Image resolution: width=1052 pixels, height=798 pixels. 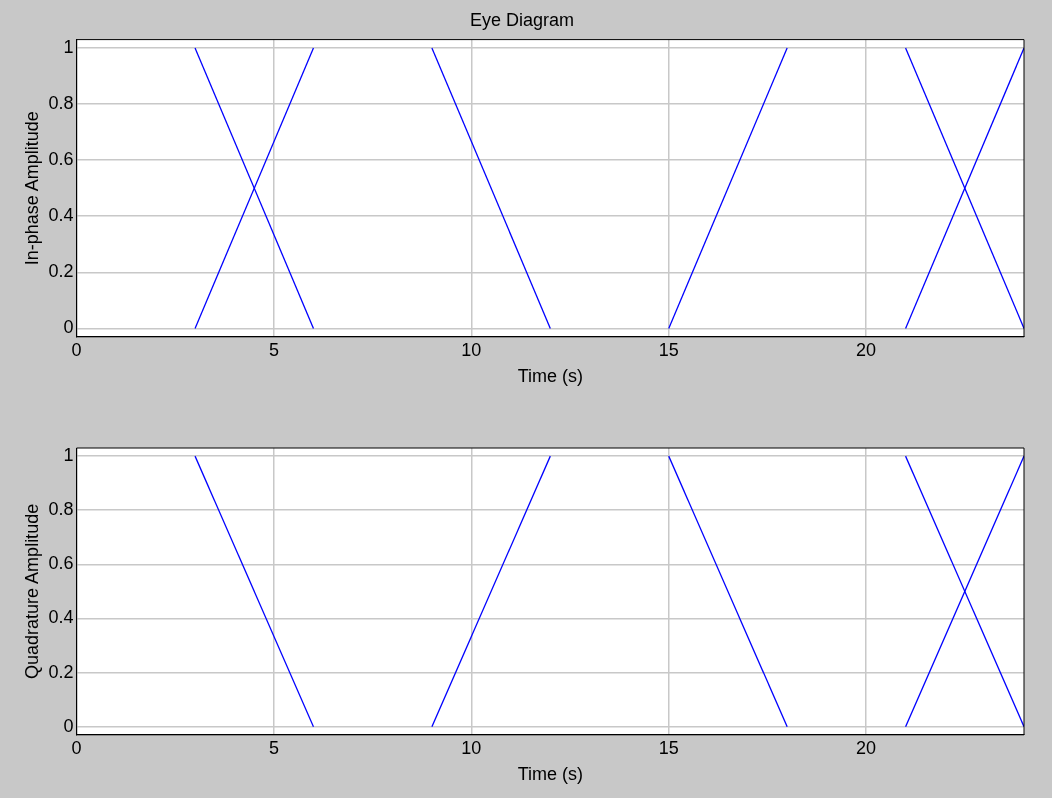 I want to click on y-axis-title: Quadrature Amplitude, so click(x=31, y=591).